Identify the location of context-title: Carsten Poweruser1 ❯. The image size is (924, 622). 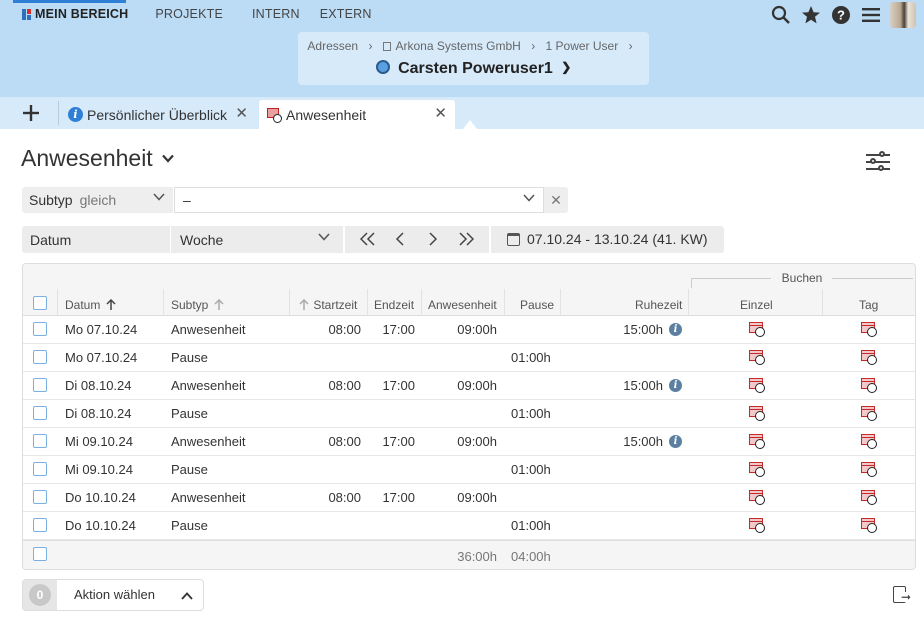
(473, 69).